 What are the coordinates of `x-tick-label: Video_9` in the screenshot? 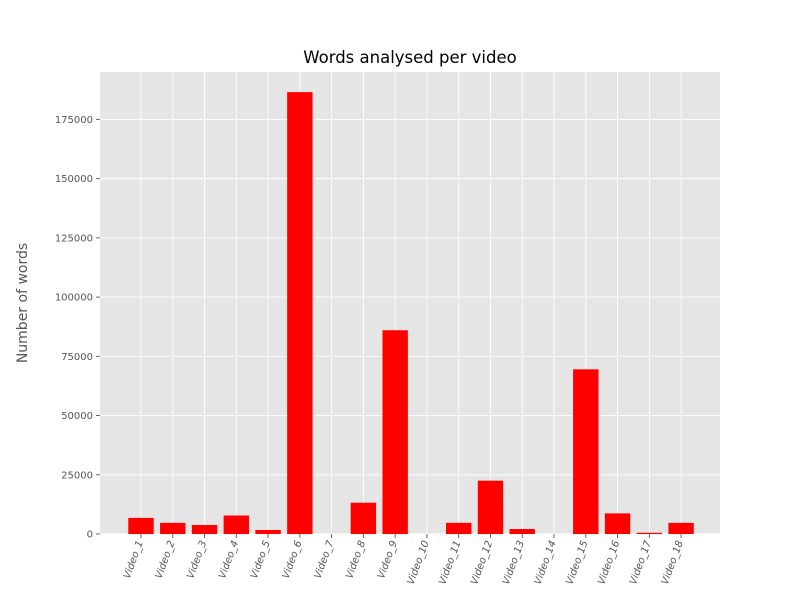 It's located at (388, 559).